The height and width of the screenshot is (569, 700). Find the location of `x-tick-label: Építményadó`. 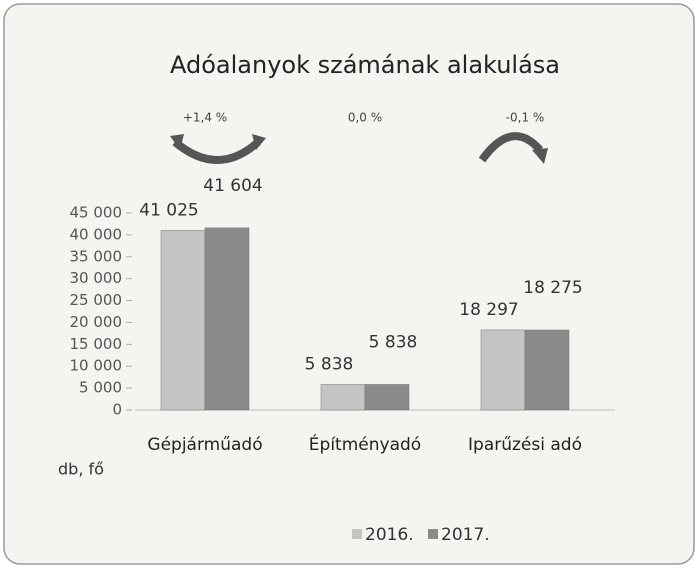

x-tick-label: Építményadó is located at coordinates (365, 444).